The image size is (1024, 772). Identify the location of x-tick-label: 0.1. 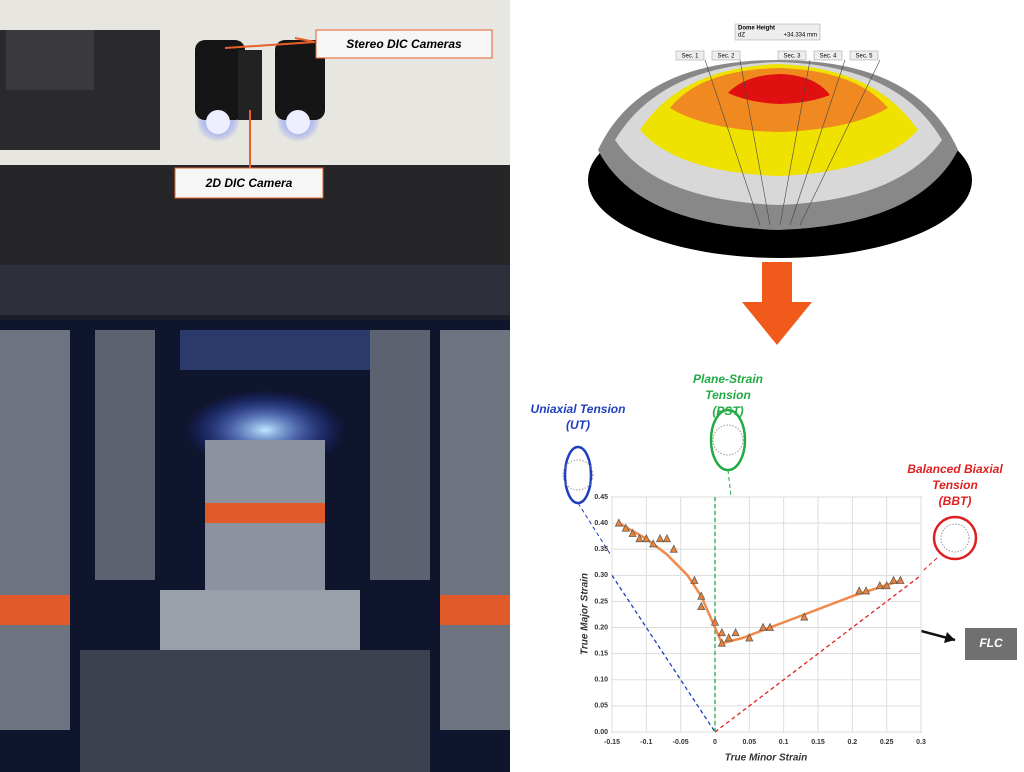
(784, 742).